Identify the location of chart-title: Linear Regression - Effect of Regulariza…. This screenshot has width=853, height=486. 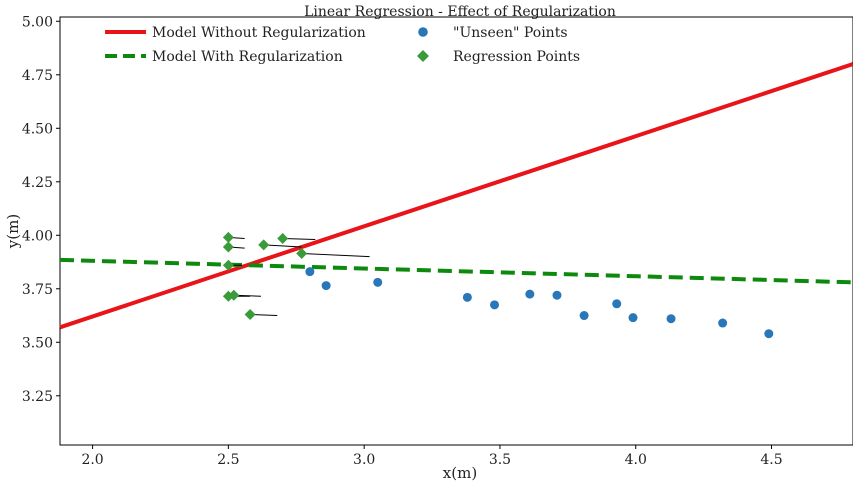
(460, 12).